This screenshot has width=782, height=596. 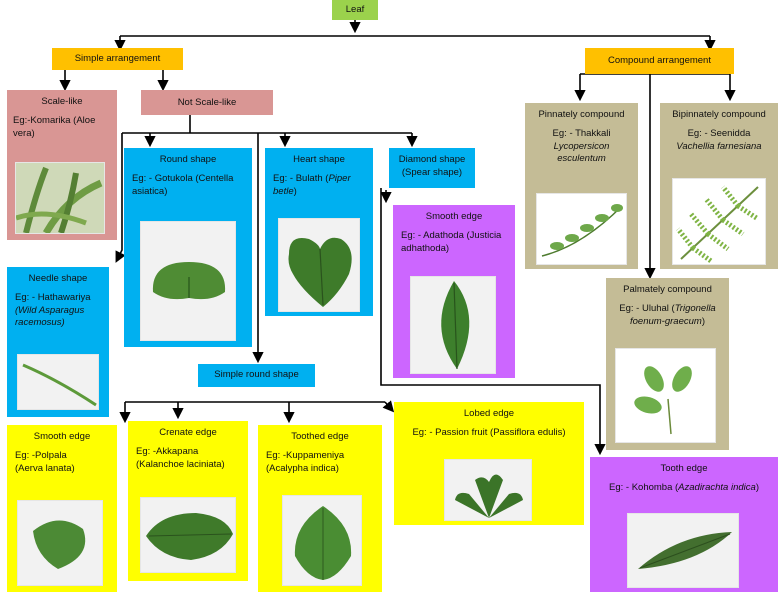 I want to click on smooth-edge-node: Smooth edge Eg: -Polpala (Aerva lanata), so click(x=62, y=508).